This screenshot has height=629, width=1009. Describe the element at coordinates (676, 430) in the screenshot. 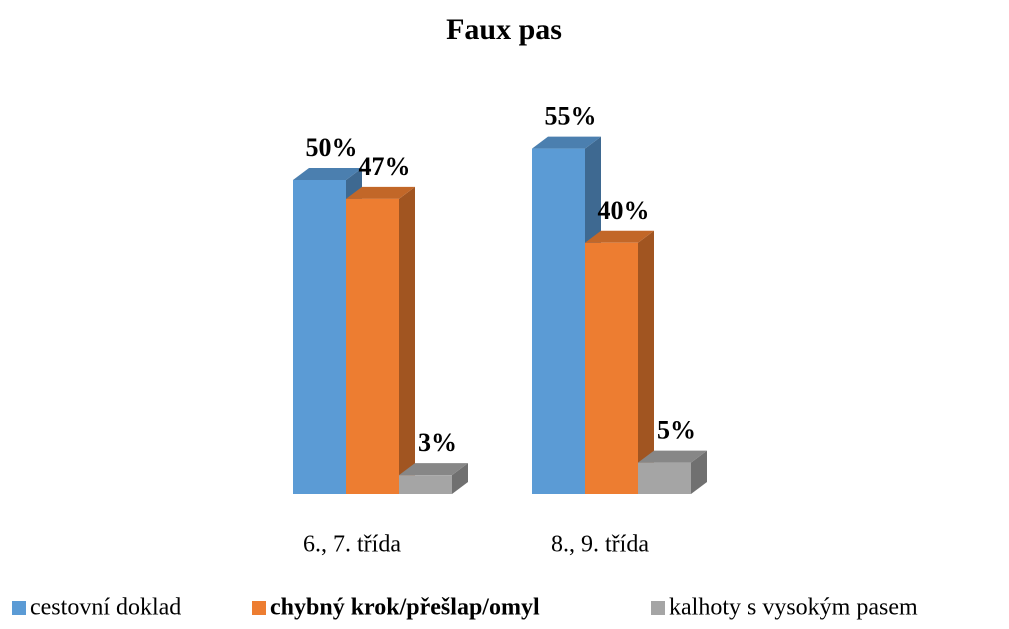

I see `data-label: 5%` at that location.